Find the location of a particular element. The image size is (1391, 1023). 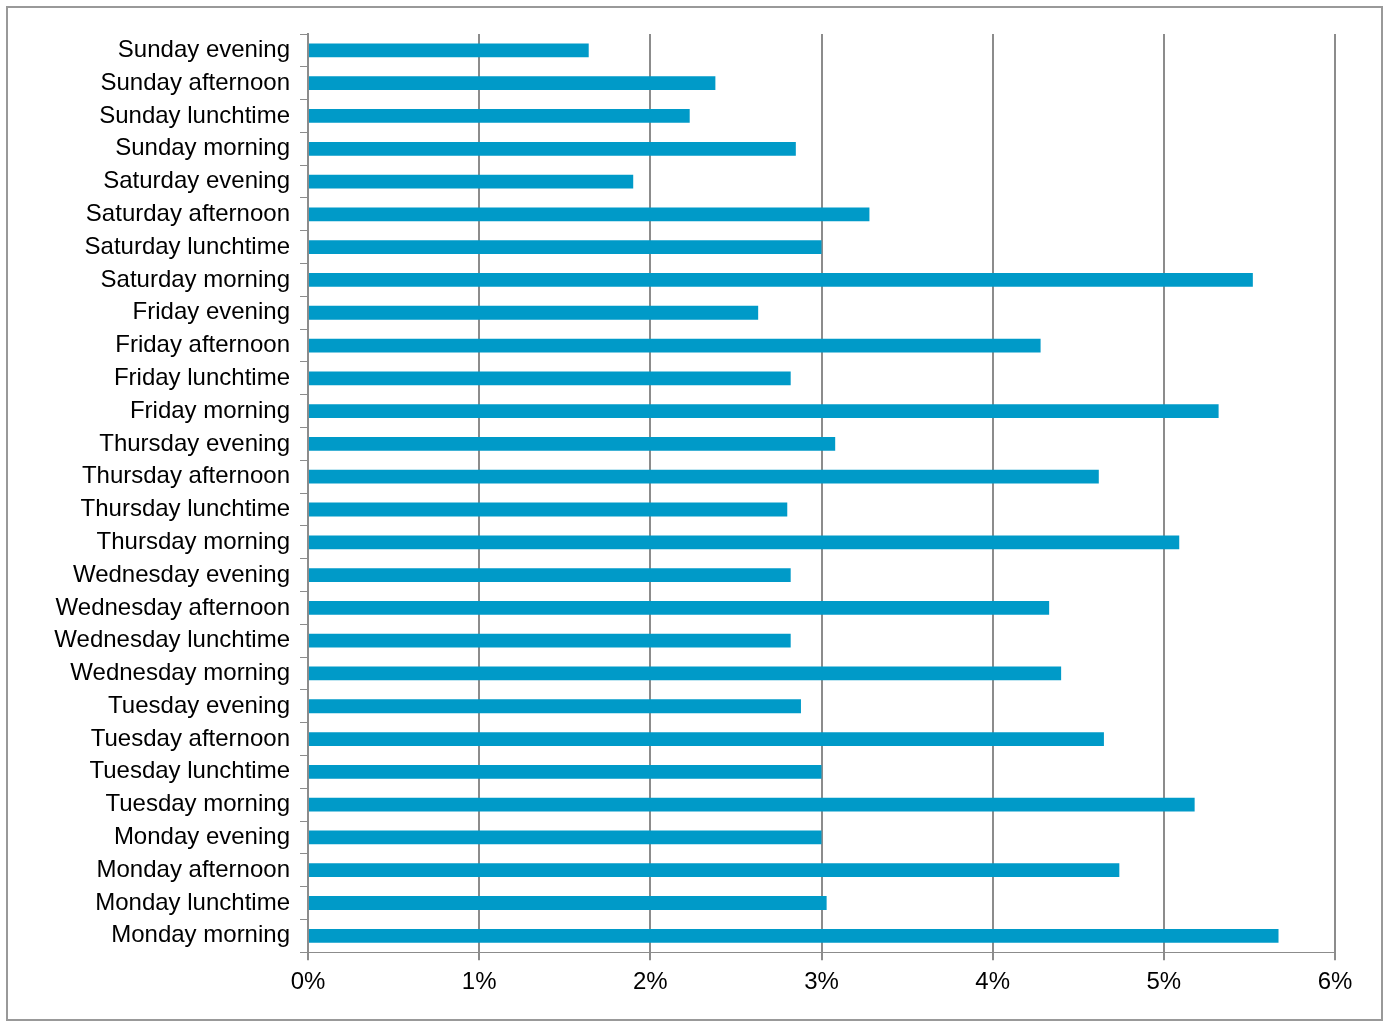

y-tick-label: Friday afternoon is located at coordinates (202, 344).